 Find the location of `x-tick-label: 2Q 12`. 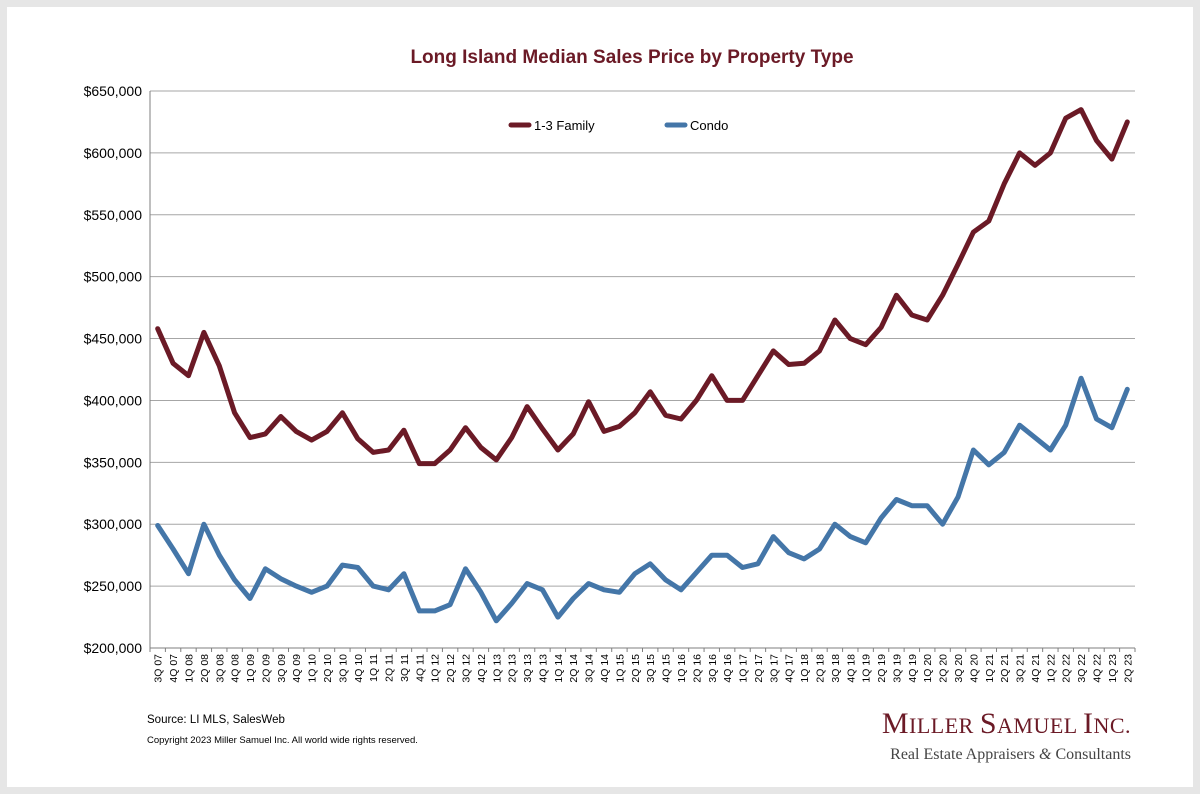

x-tick-label: 2Q 12 is located at coordinates (451, 668).